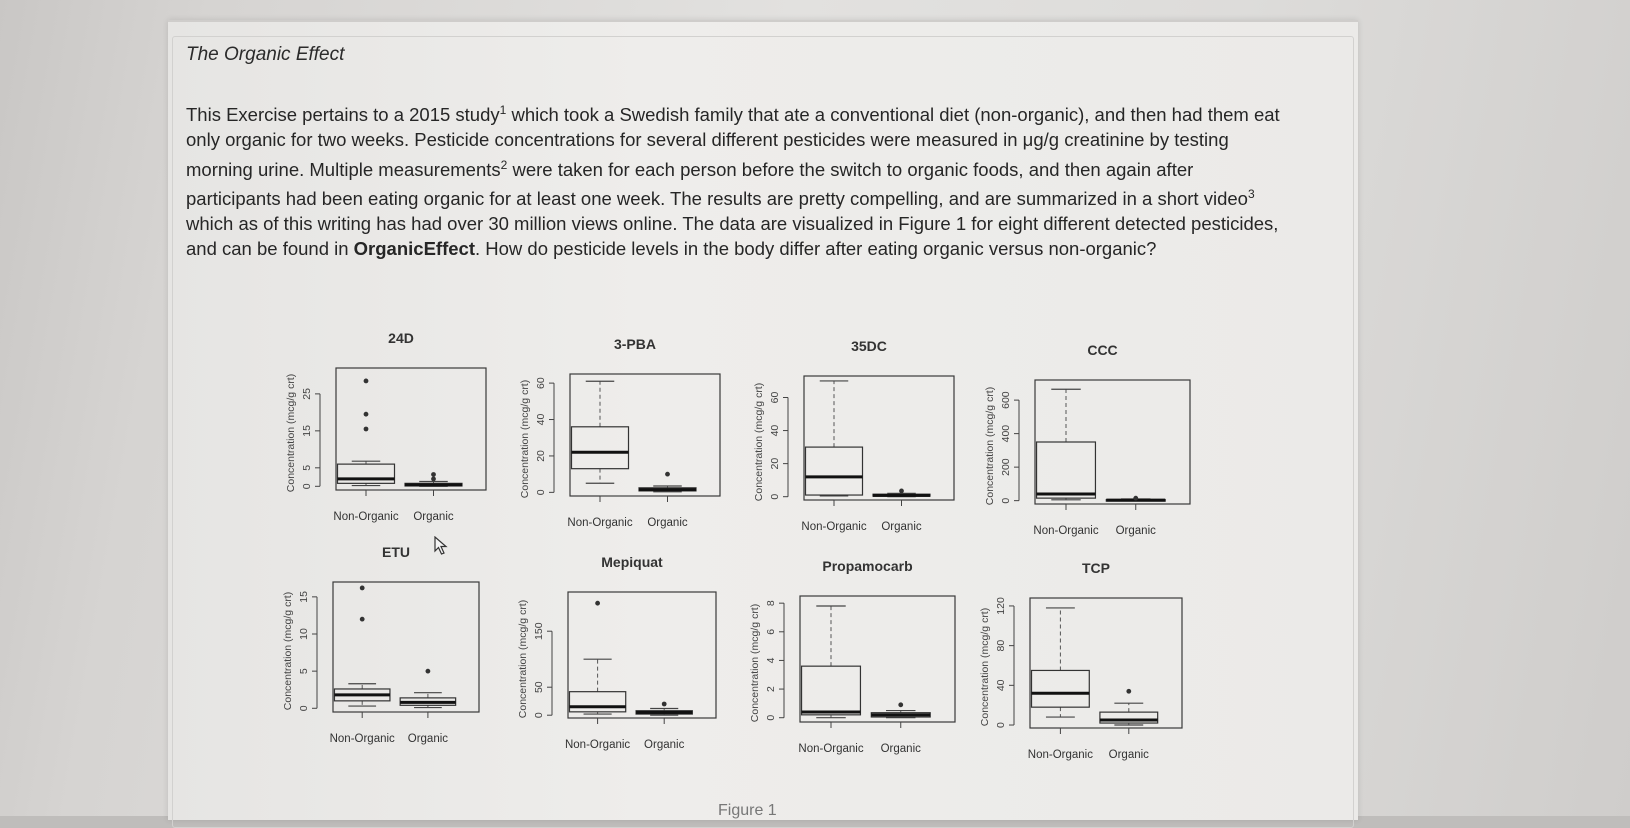 This screenshot has width=1630, height=828. What do you see at coordinates (396, 552) in the screenshot?
I see `panel-title: ETU` at bounding box center [396, 552].